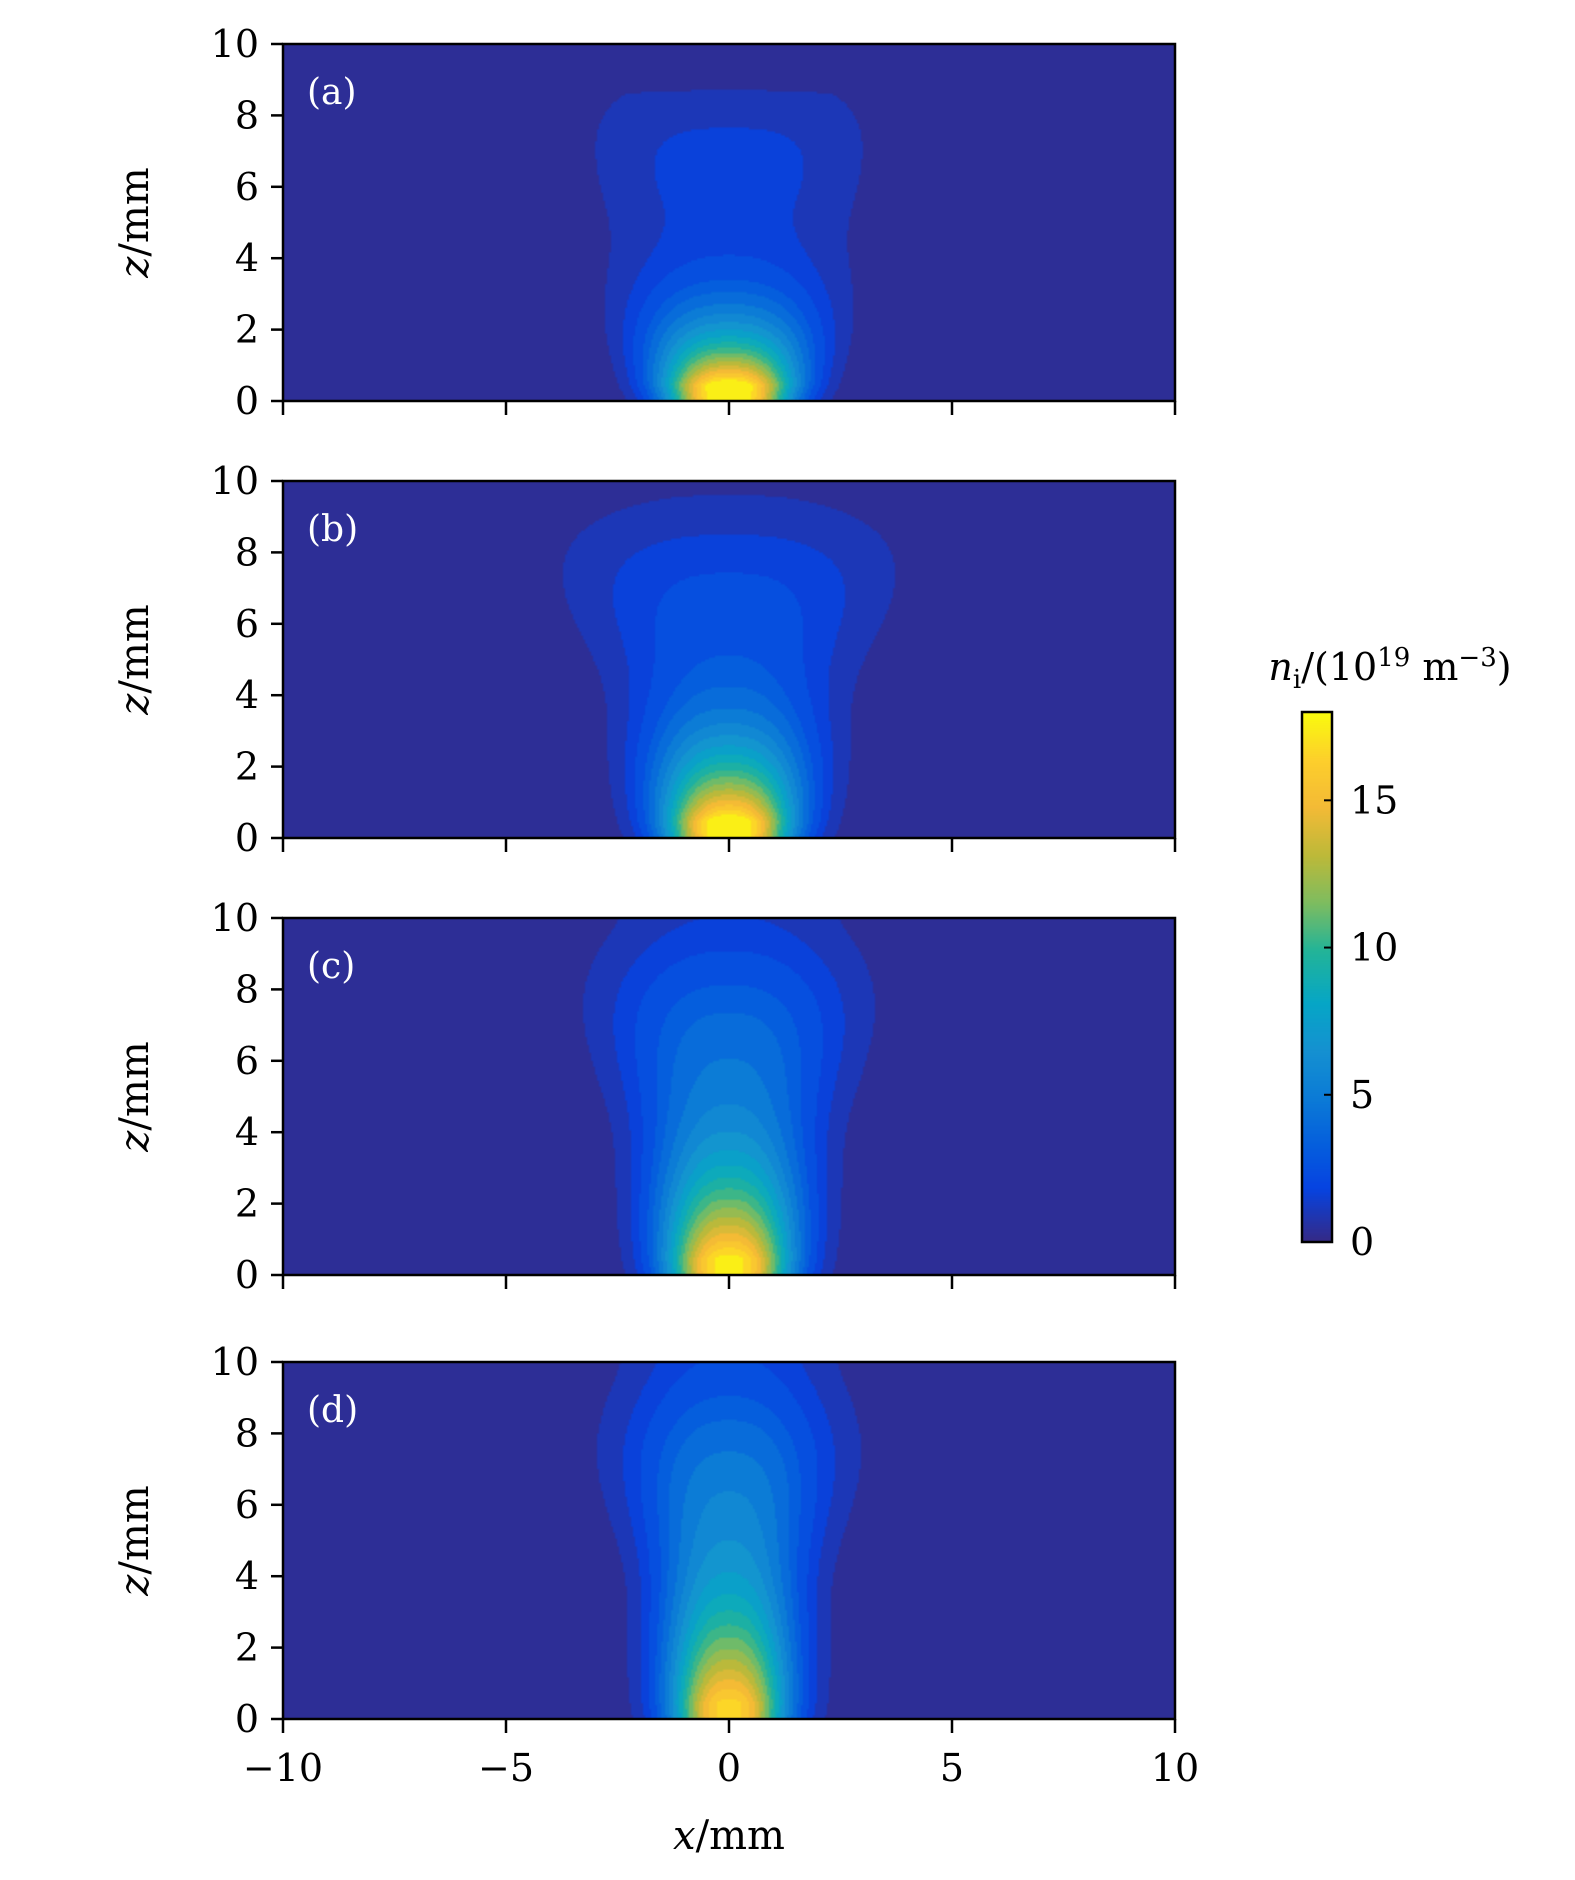 The image size is (1575, 1880). Describe the element at coordinates (1504, 667) in the screenshot. I see `colorbar-title-close: )` at that location.